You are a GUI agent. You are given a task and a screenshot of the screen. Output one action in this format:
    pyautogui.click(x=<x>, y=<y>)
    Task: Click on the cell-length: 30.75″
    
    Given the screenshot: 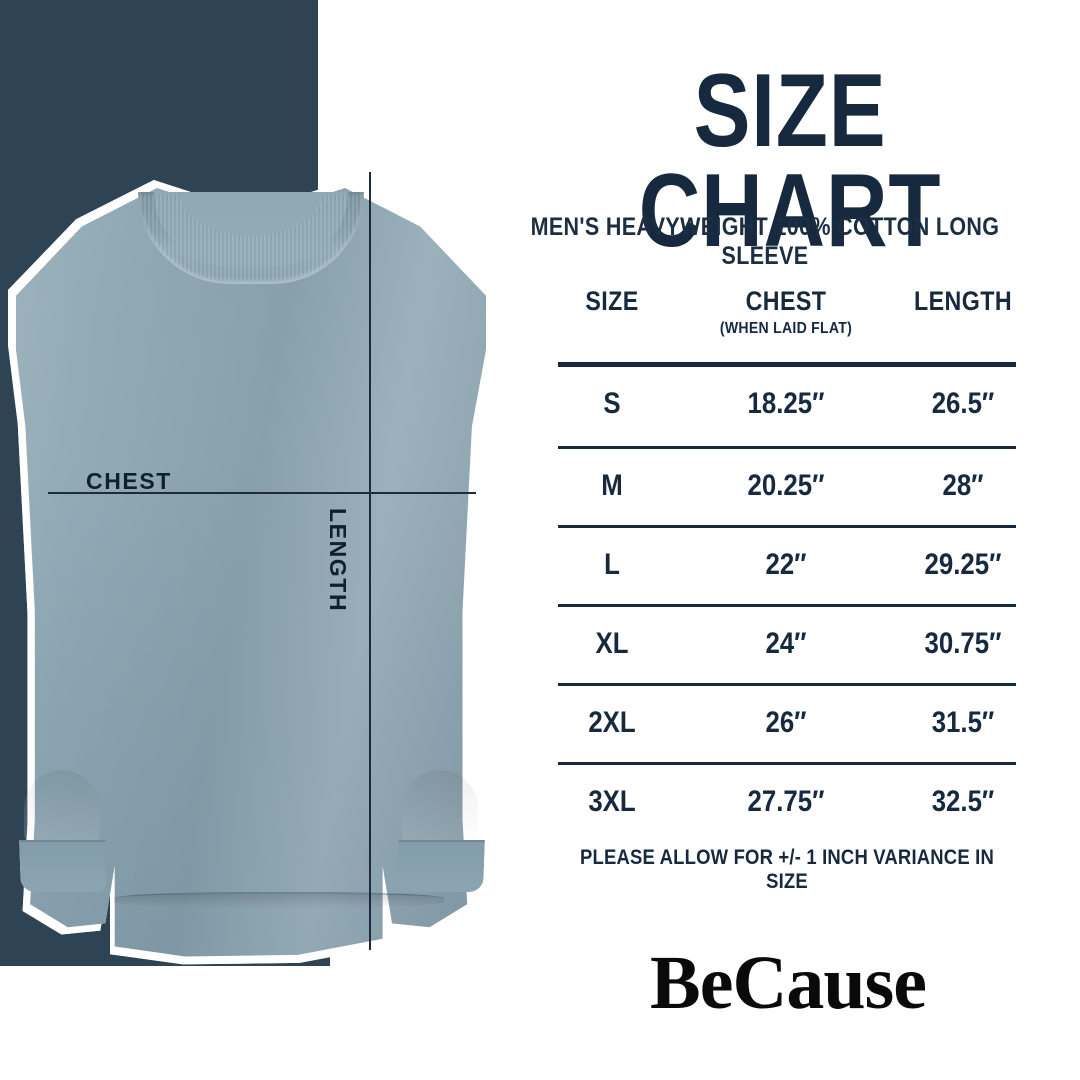 What is the action you would take?
    pyautogui.click(x=963, y=643)
    